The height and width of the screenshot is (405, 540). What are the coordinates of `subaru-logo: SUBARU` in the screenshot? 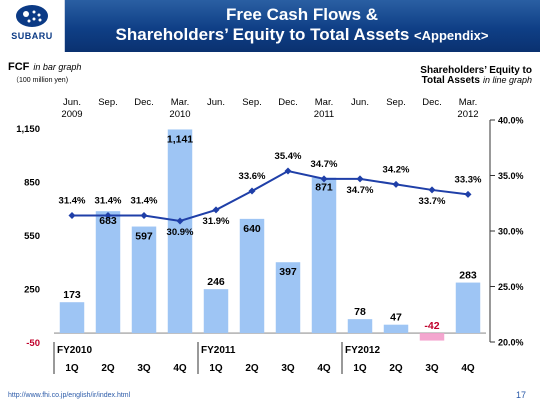 It's located at (32, 26).